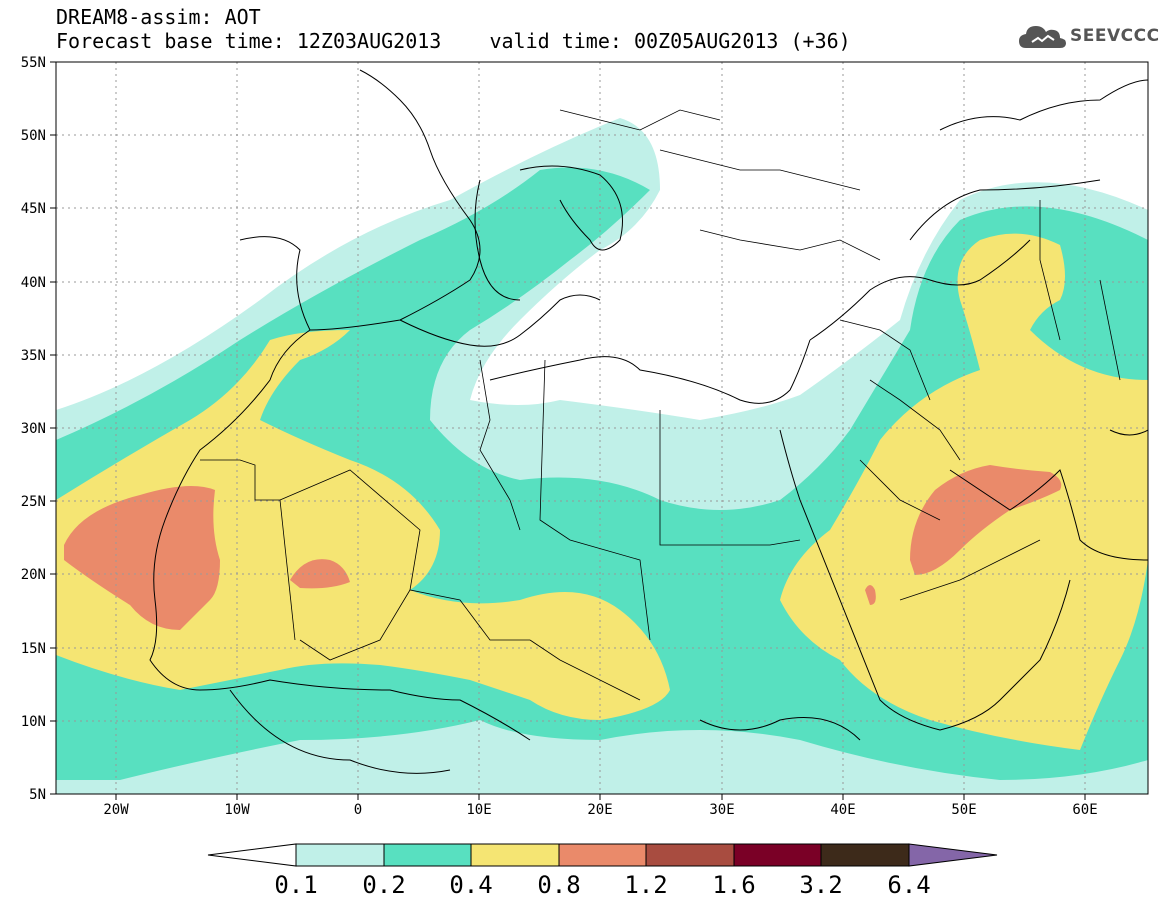 The image size is (1165, 905). Describe the element at coordinates (1115, 36) in the screenshot. I see `logo-text: SEEVCCC` at that location.